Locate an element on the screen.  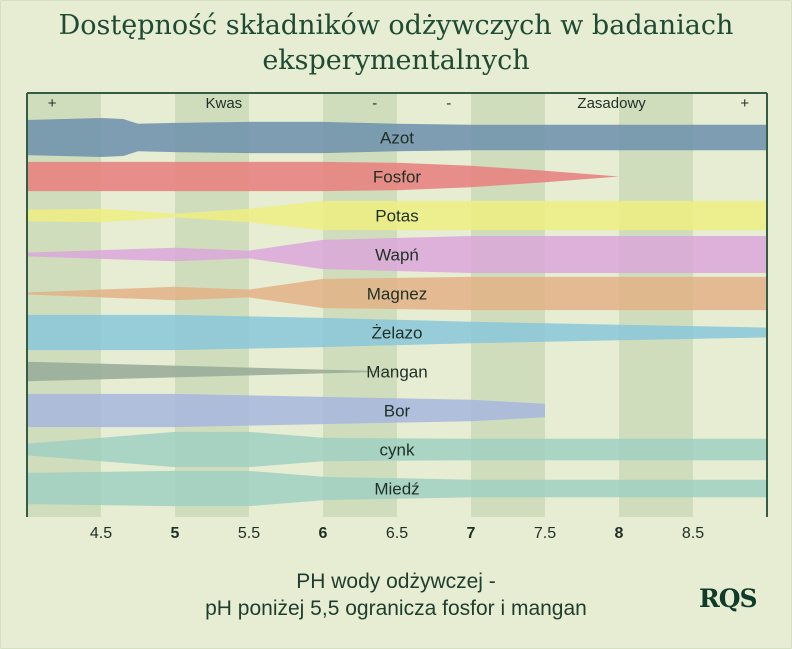
series-label: cynk is located at coordinates (397, 450).